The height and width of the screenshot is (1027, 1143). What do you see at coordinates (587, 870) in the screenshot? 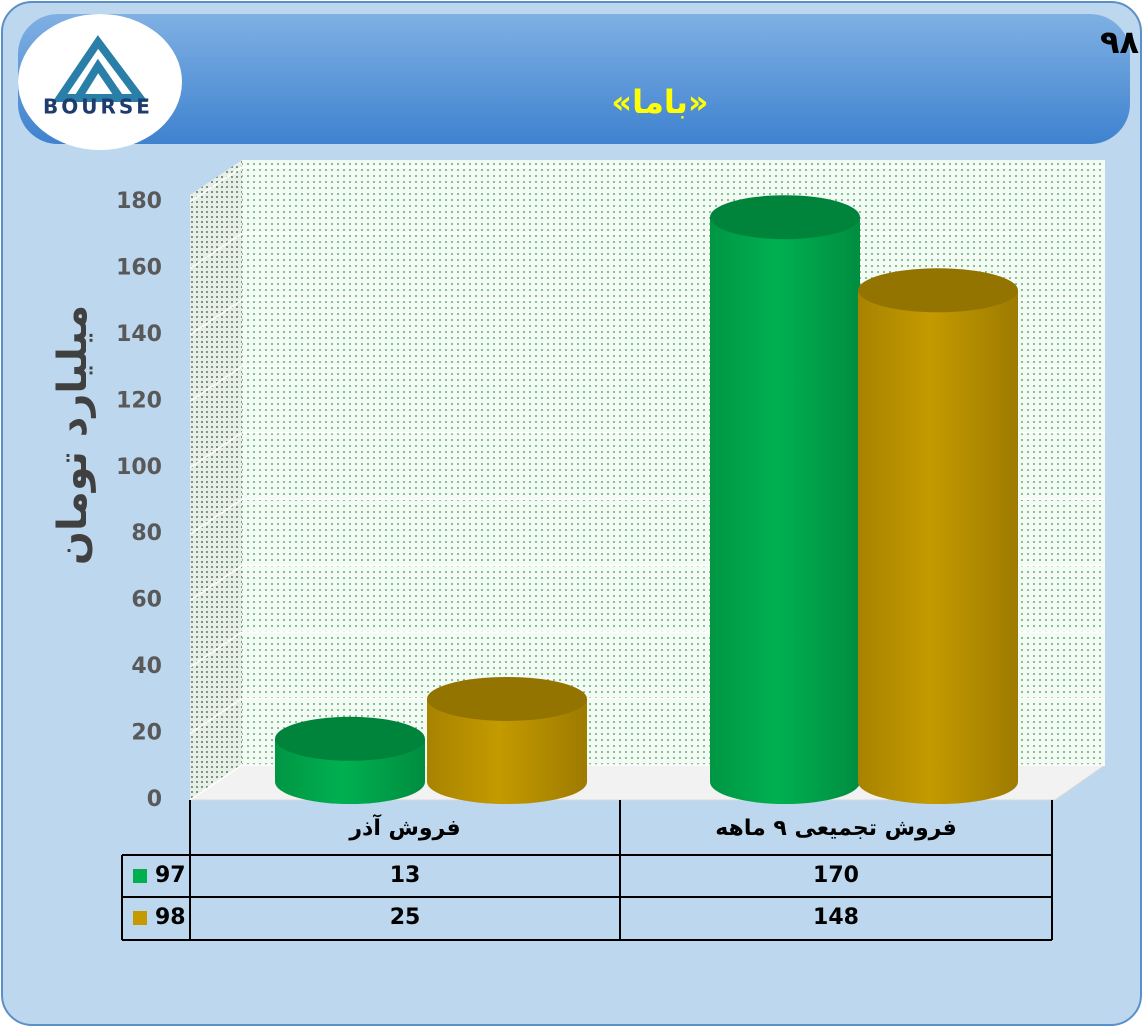
I see `data-table` at bounding box center [587, 870].